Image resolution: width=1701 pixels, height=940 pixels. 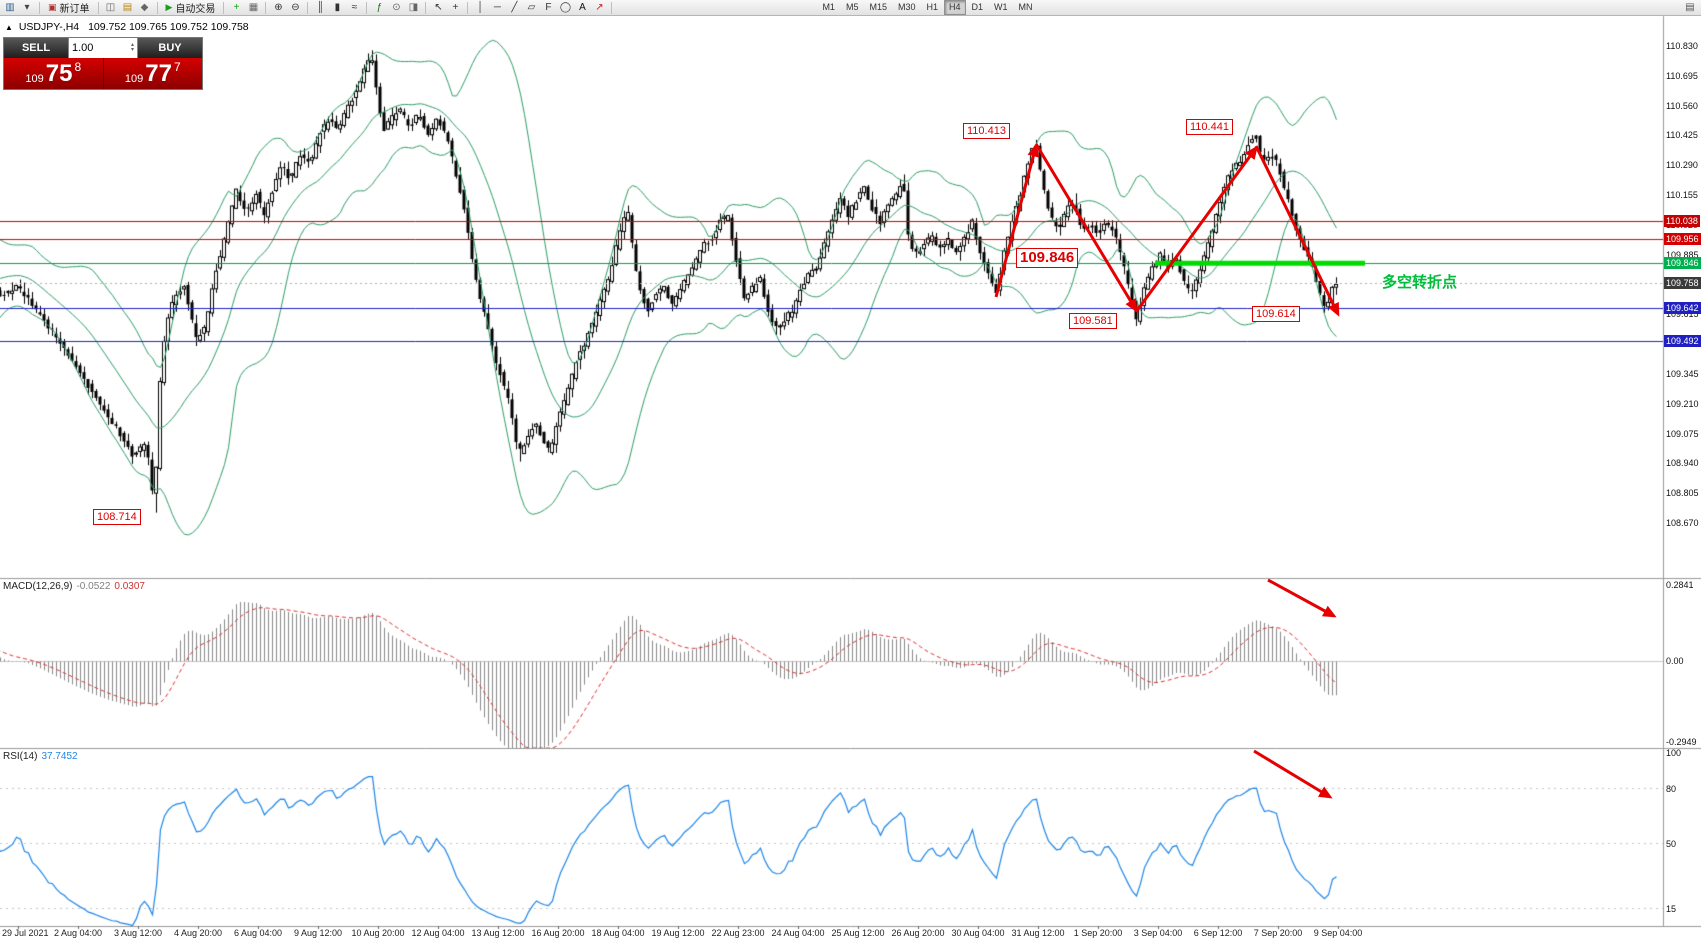 What do you see at coordinates (59, 73) in the screenshot?
I see `sell-price-big: 75` at bounding box center [59, 73].